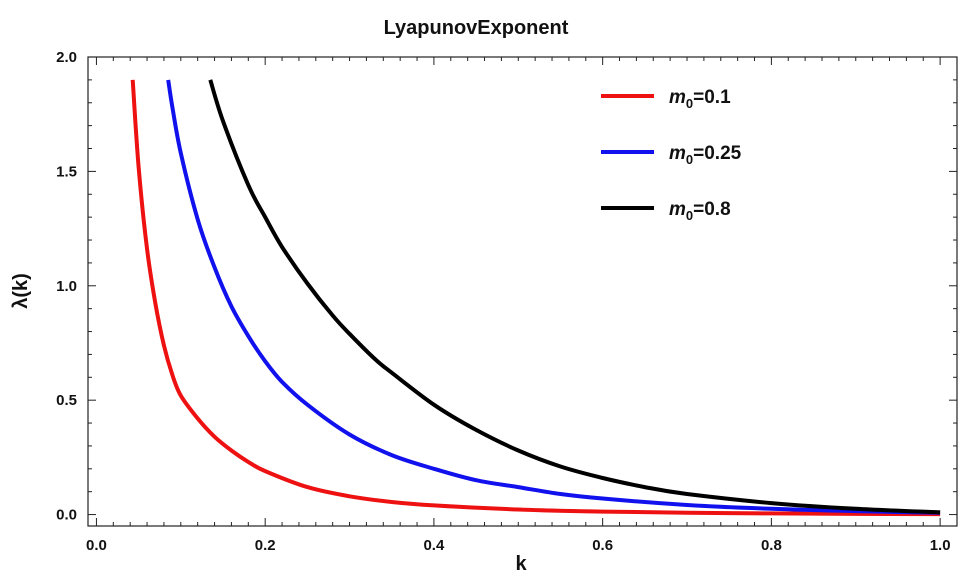 The height and width of the screenshot is (573, 967). I want to click on legend-value: =0.8, so click(712, 209).